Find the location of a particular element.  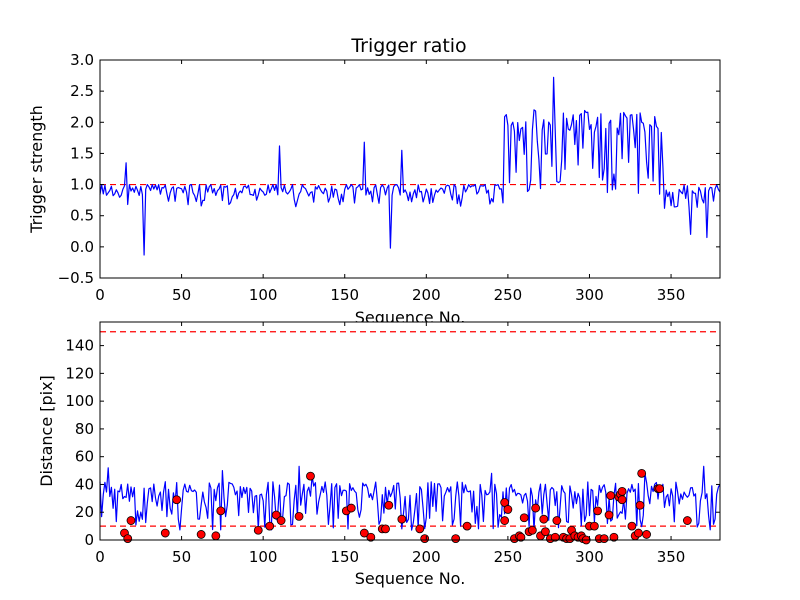

data-series is located at coordinates (410, 505).